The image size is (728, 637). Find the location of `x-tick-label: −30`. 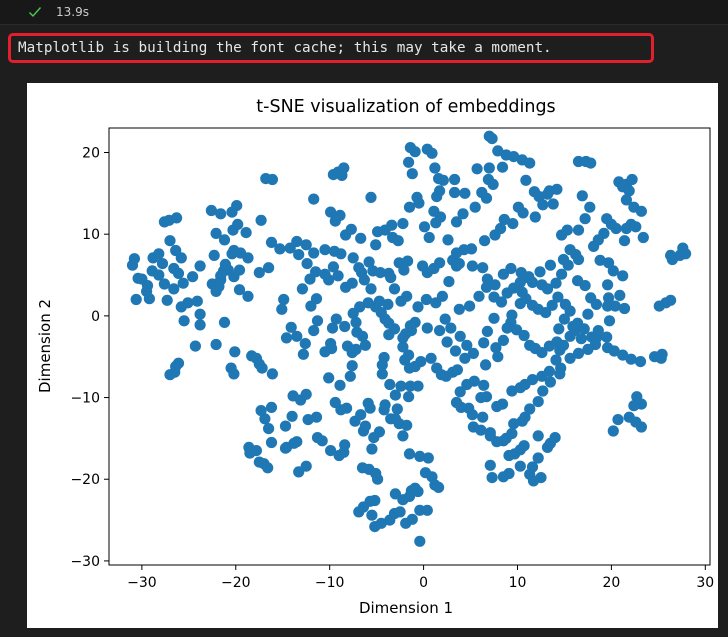

x-tick-label: −30 is located at coordinates (142, 583).